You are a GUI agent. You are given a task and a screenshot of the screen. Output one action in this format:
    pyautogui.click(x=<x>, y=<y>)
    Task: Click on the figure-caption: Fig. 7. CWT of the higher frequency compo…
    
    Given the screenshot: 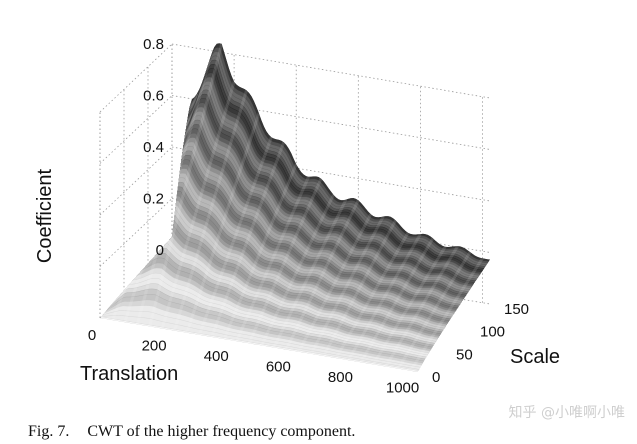 What is the action you would take?
    pyautogui.click(x=200, y=432)
    